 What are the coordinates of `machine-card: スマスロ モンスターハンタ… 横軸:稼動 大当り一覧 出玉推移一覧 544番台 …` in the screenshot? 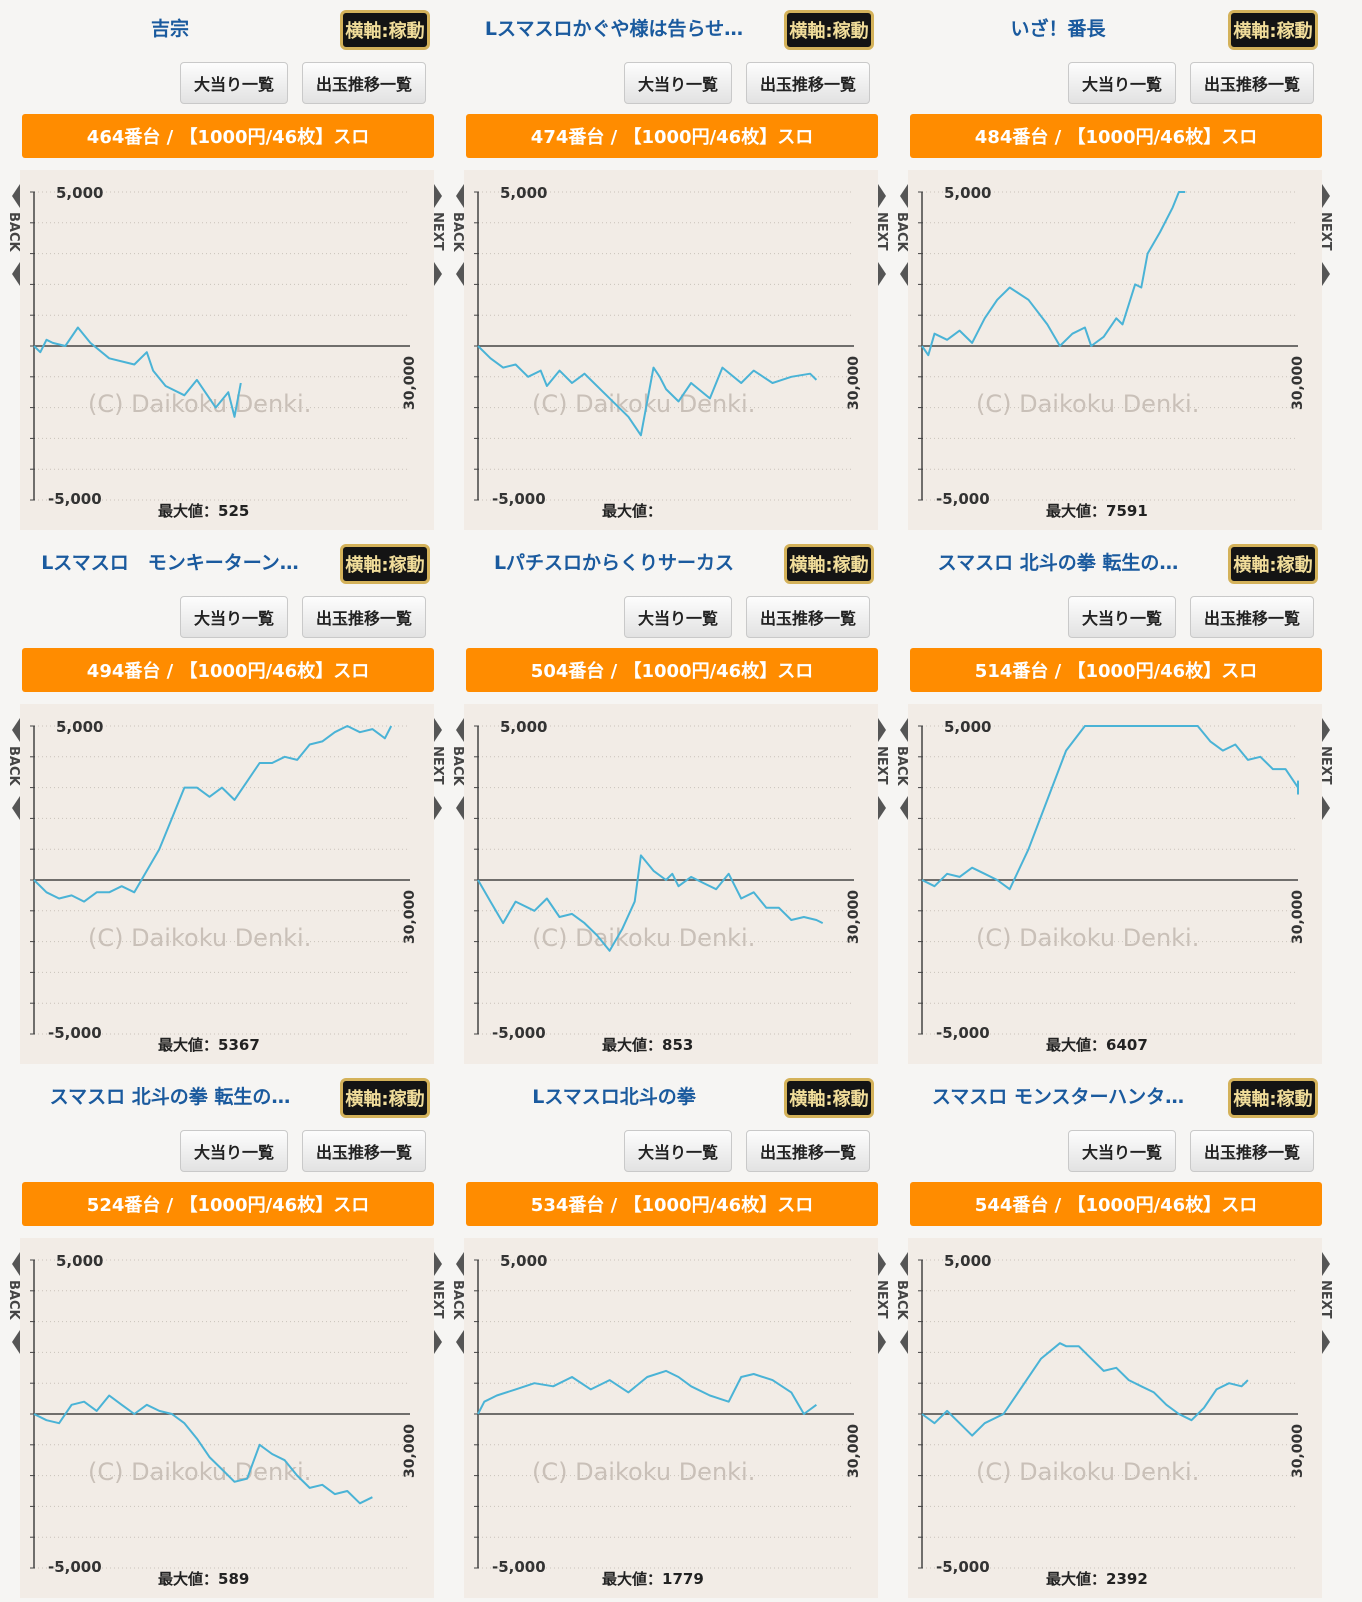 It's located at (1115, 1335).